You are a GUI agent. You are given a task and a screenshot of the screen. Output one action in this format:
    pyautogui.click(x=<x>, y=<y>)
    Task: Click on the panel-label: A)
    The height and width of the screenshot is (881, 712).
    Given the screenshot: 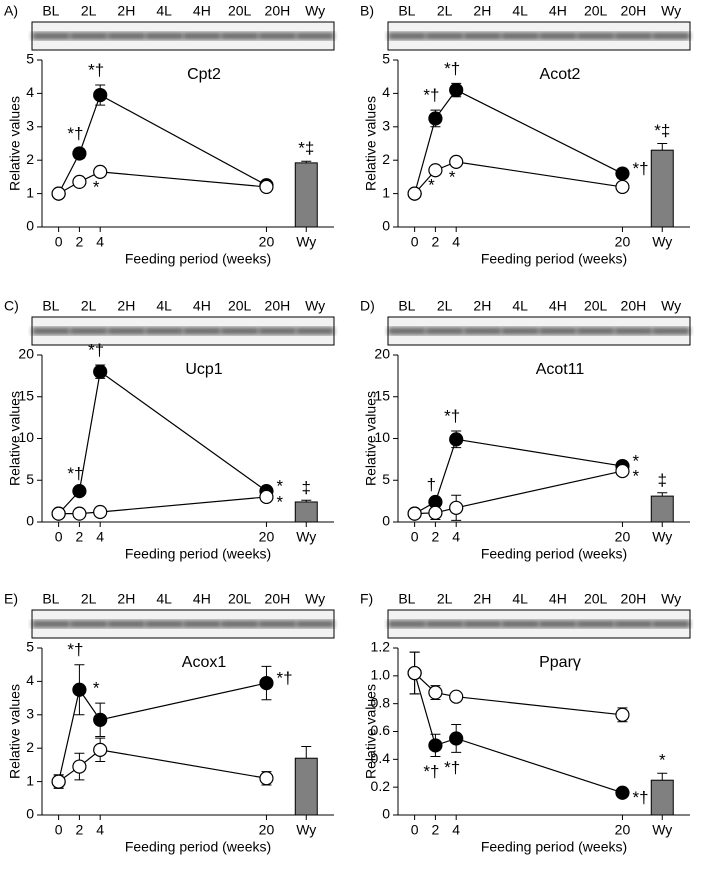 What is the action you would take?
    pyautogui.click(x=11, y=11)
    